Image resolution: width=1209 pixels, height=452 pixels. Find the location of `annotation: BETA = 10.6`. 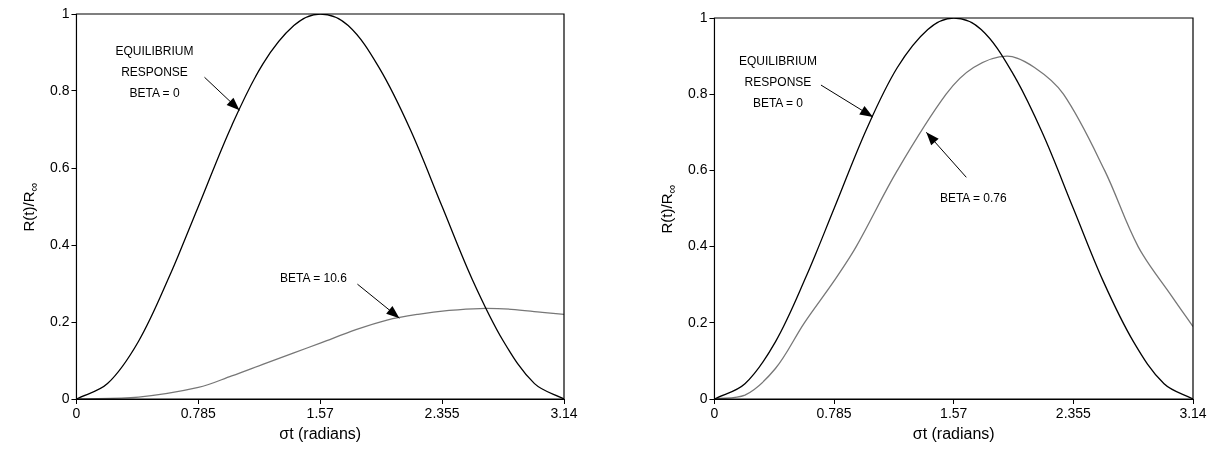

annotation: BETA = 10.6 is located at coordinates (314, 278).